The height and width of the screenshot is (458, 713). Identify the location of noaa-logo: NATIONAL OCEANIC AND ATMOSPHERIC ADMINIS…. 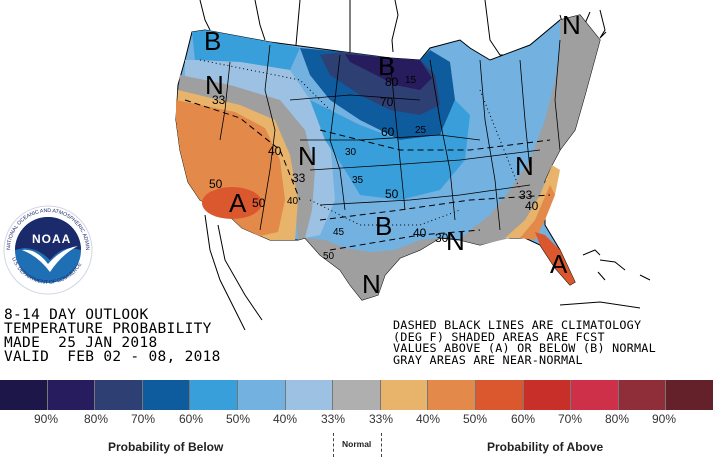
(49, 248).